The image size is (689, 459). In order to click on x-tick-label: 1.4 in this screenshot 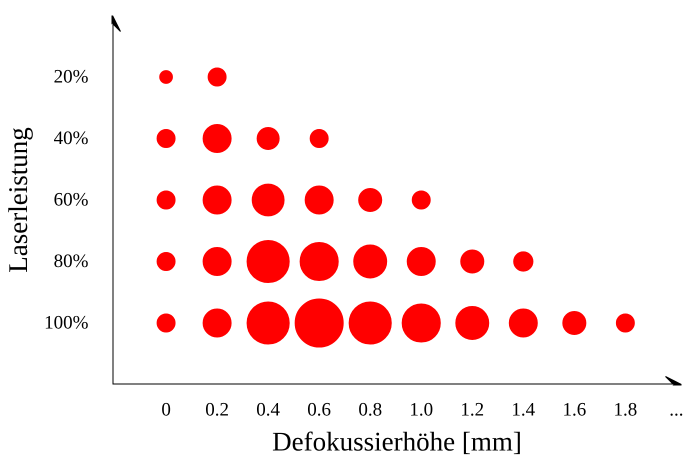, I will do `click(523, 410)`.